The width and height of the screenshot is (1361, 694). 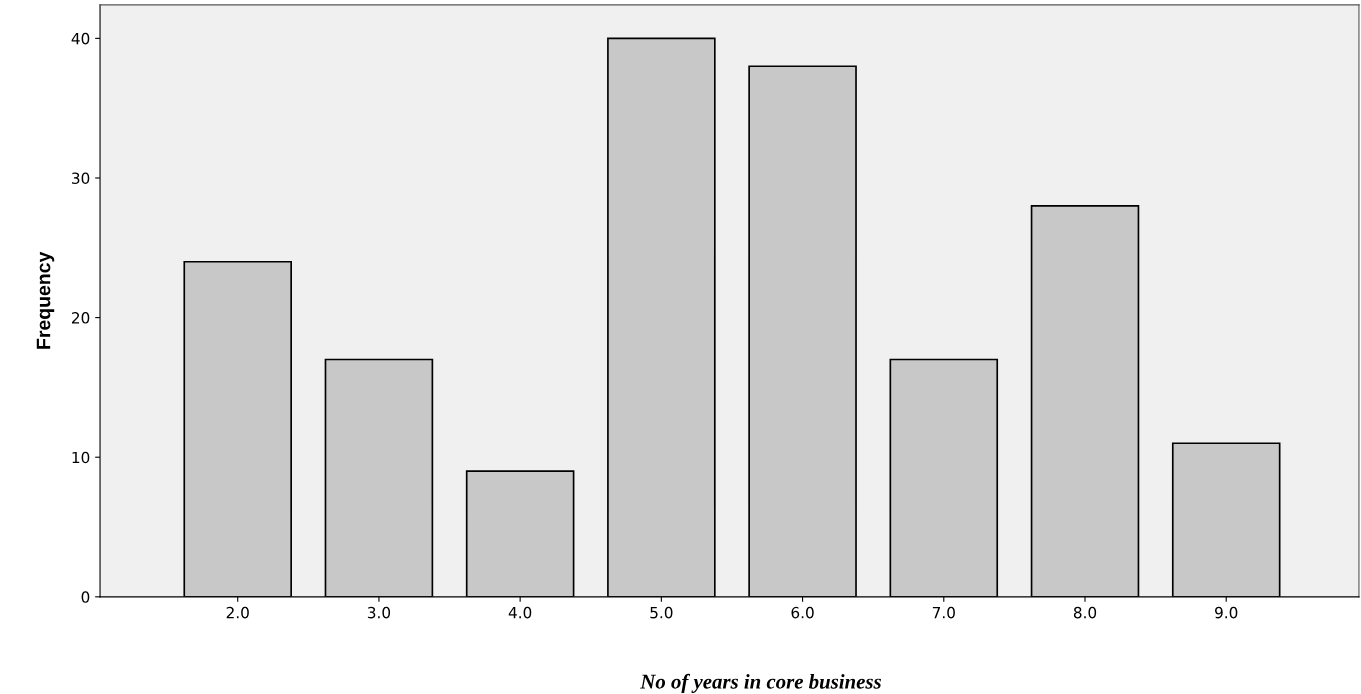 What do you see at coordinates (1226, 612) in the screenshot?
I see `x-tick-label: 9.0` at bounding box center [1226, 612].